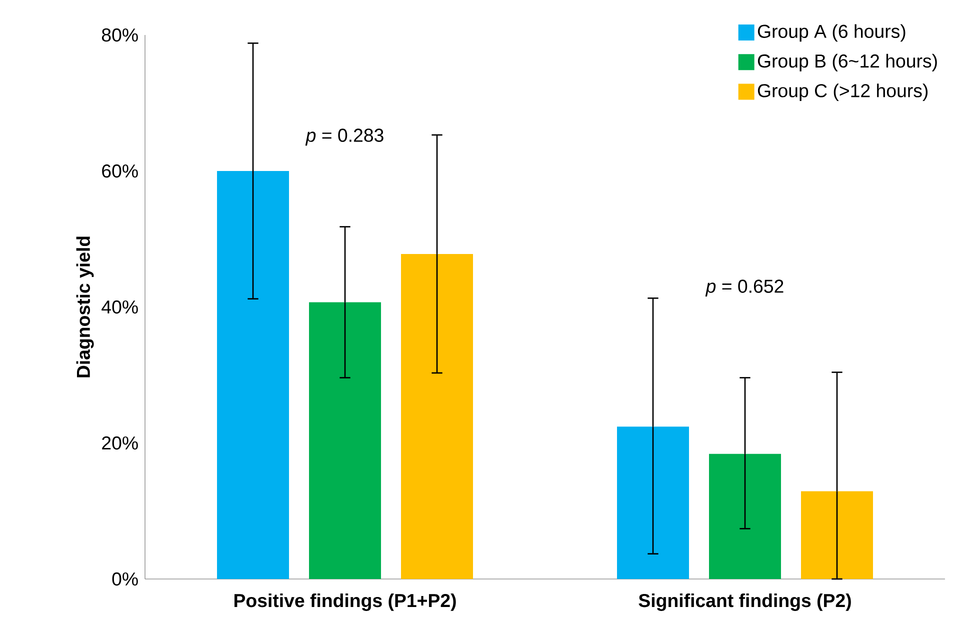  I want to click on annotation: p = 0.652, so click(744, 288).